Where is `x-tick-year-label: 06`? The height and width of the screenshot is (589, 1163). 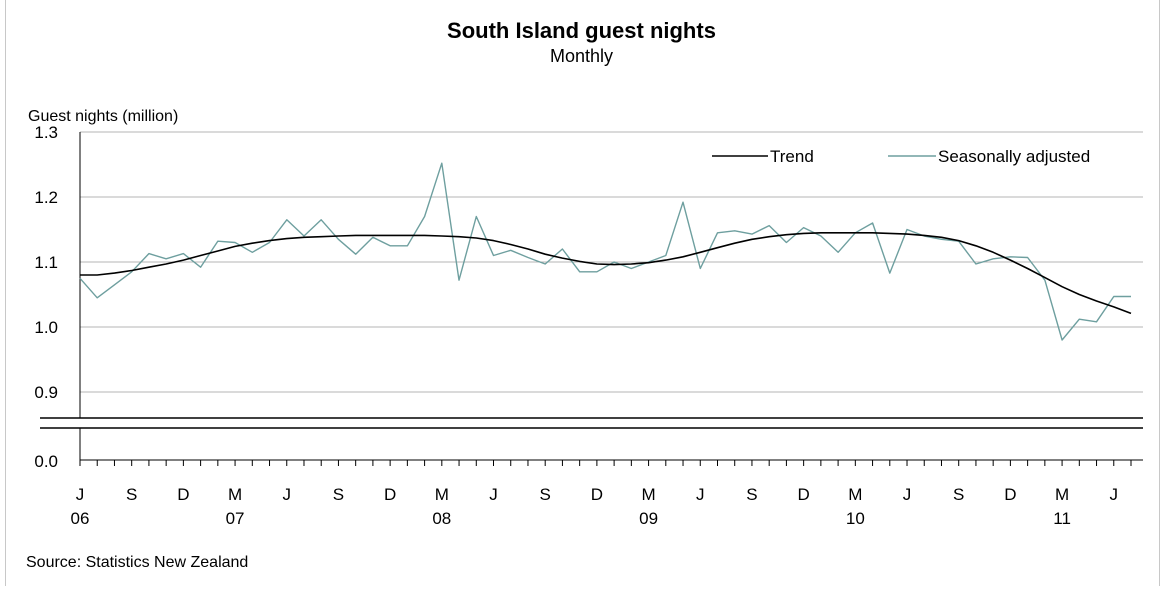 x-tick-year-label: 06 is located at coordinates (80, 518).